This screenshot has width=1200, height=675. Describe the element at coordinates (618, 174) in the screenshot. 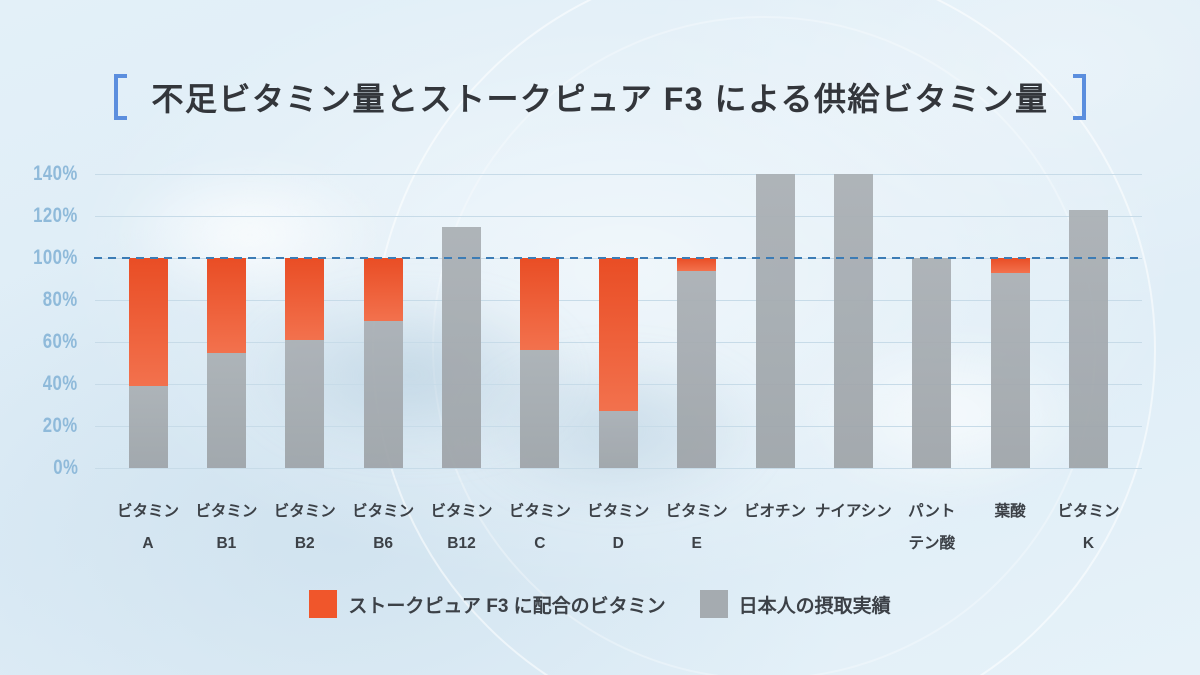

I see `gridline-140%` at that location.